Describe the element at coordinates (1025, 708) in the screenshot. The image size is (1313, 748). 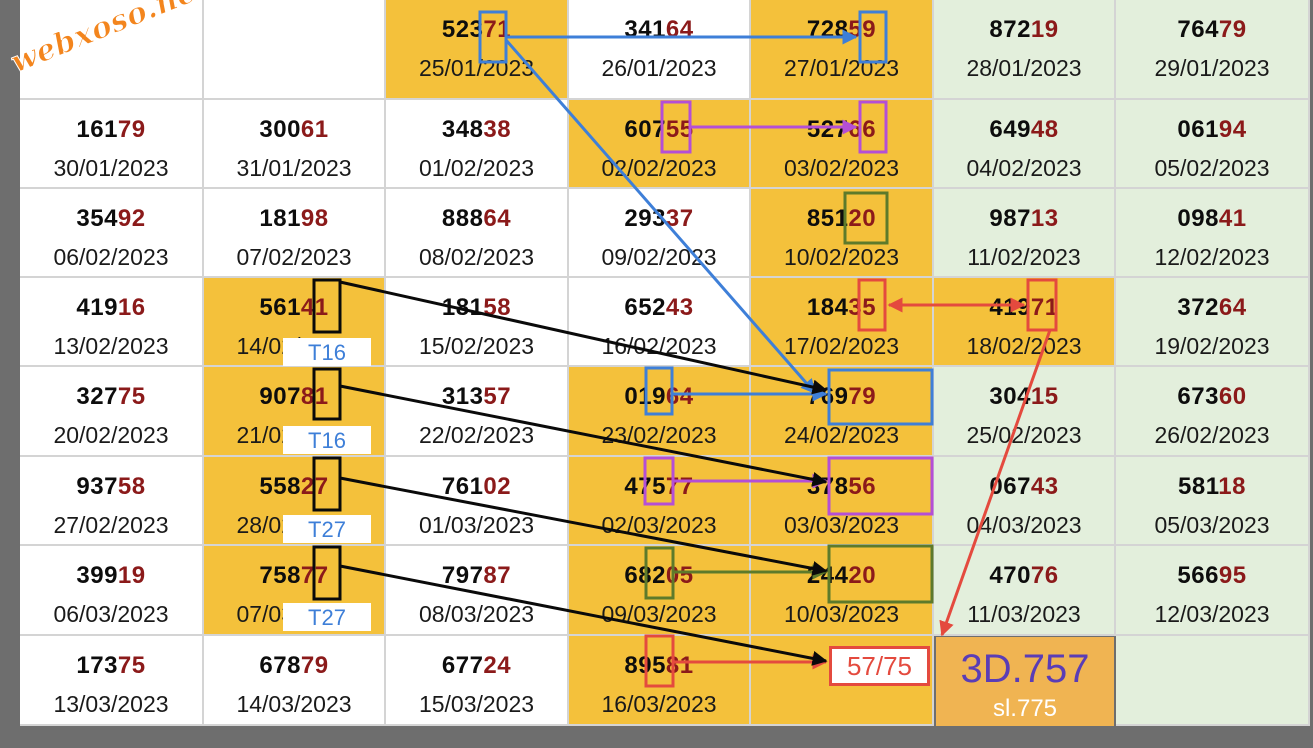
I see `result-sub: sl.775` at that location.